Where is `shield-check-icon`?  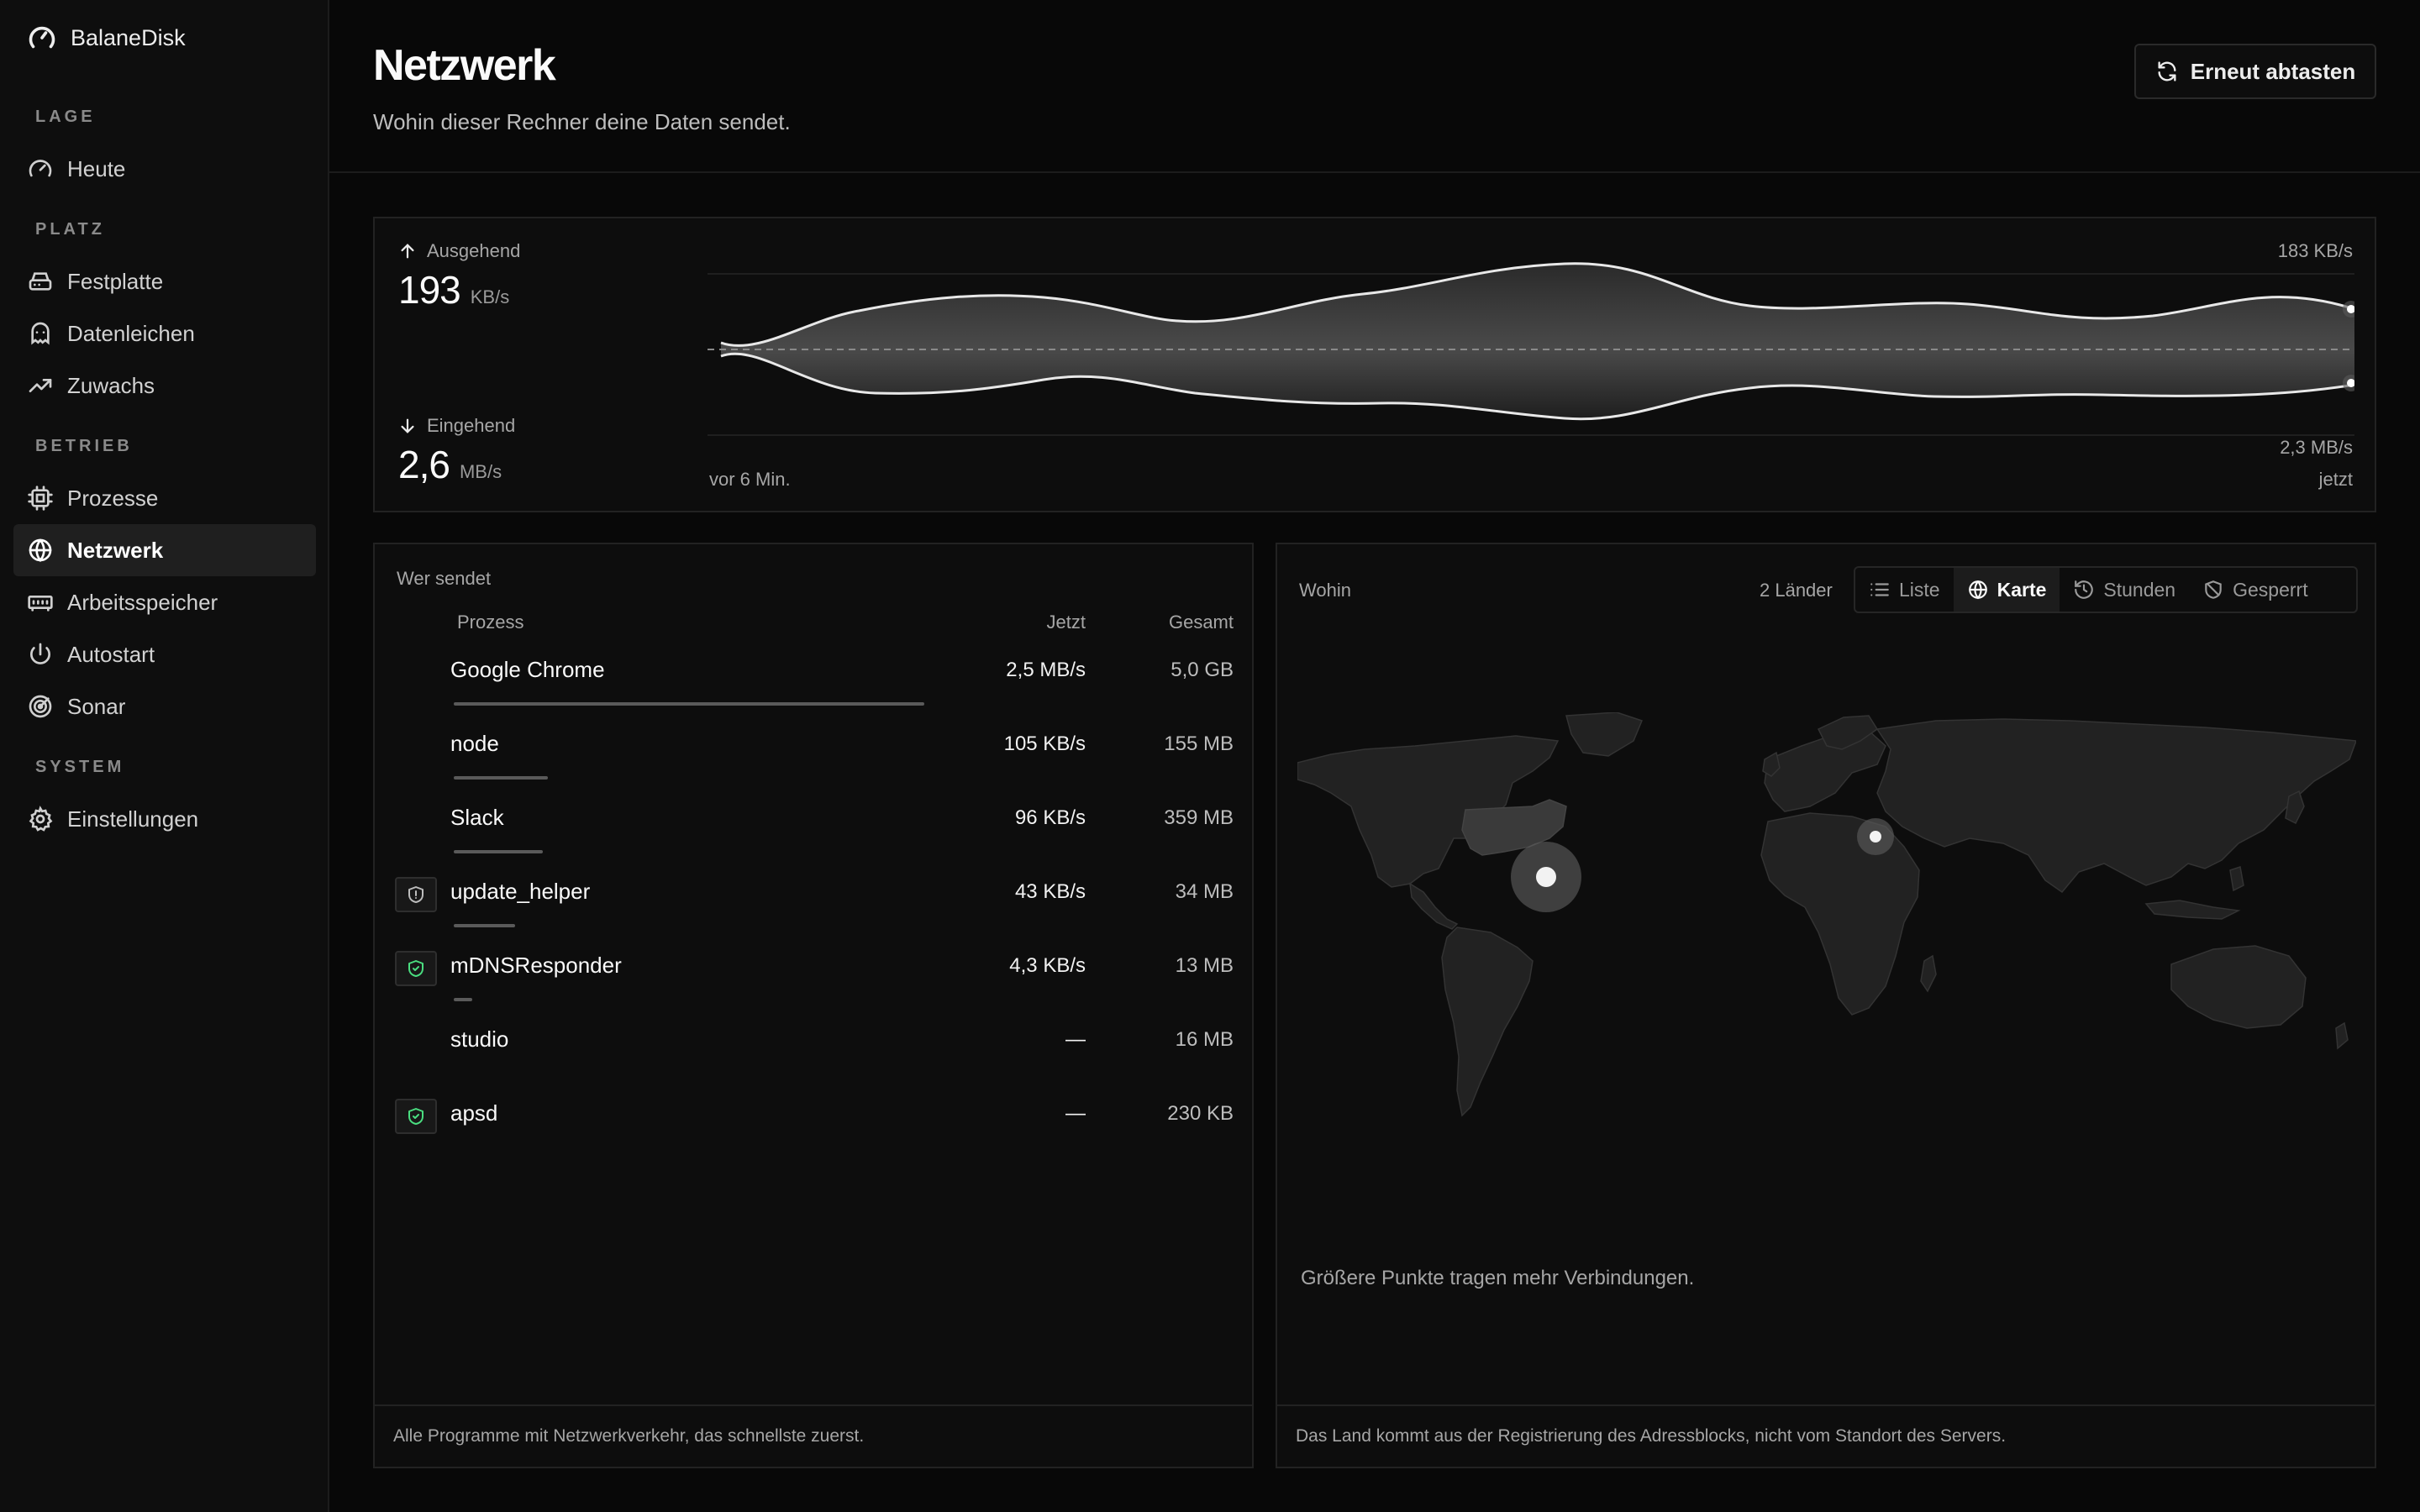 shield-check-icon is located at coordinates (416, 1116).